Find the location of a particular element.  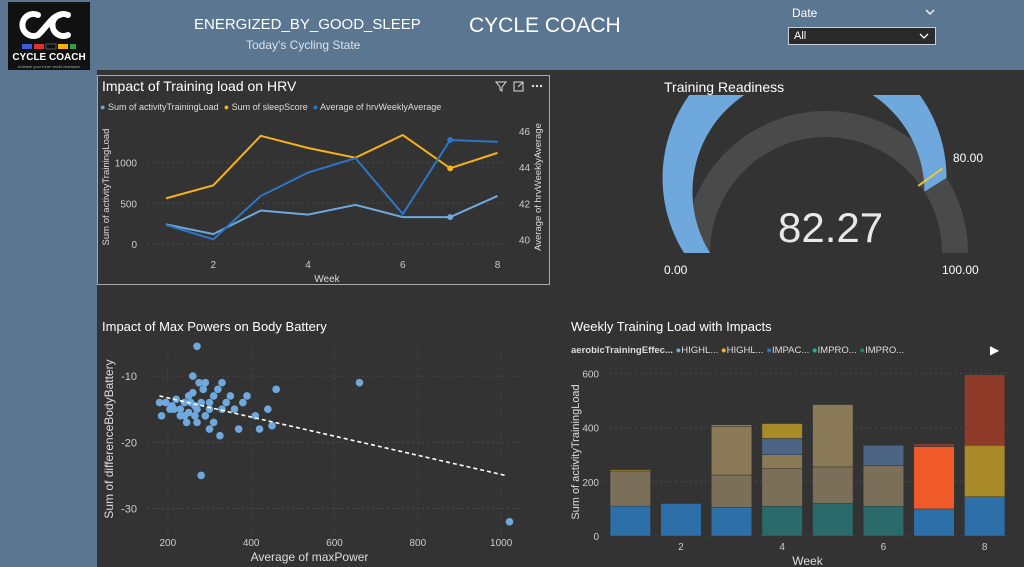

legend-item: ● Sum of activityTrainingLoad is located at coordinates (159, 107).